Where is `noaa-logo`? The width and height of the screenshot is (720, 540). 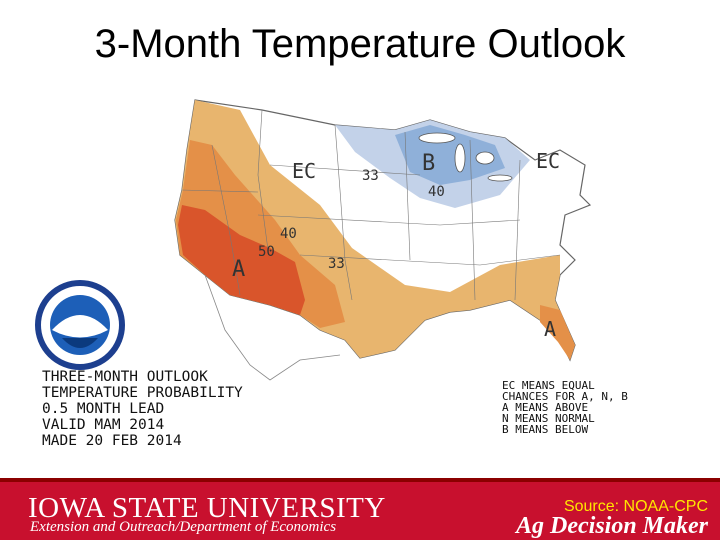 noaa-logo is located at coordinates (80, 325).